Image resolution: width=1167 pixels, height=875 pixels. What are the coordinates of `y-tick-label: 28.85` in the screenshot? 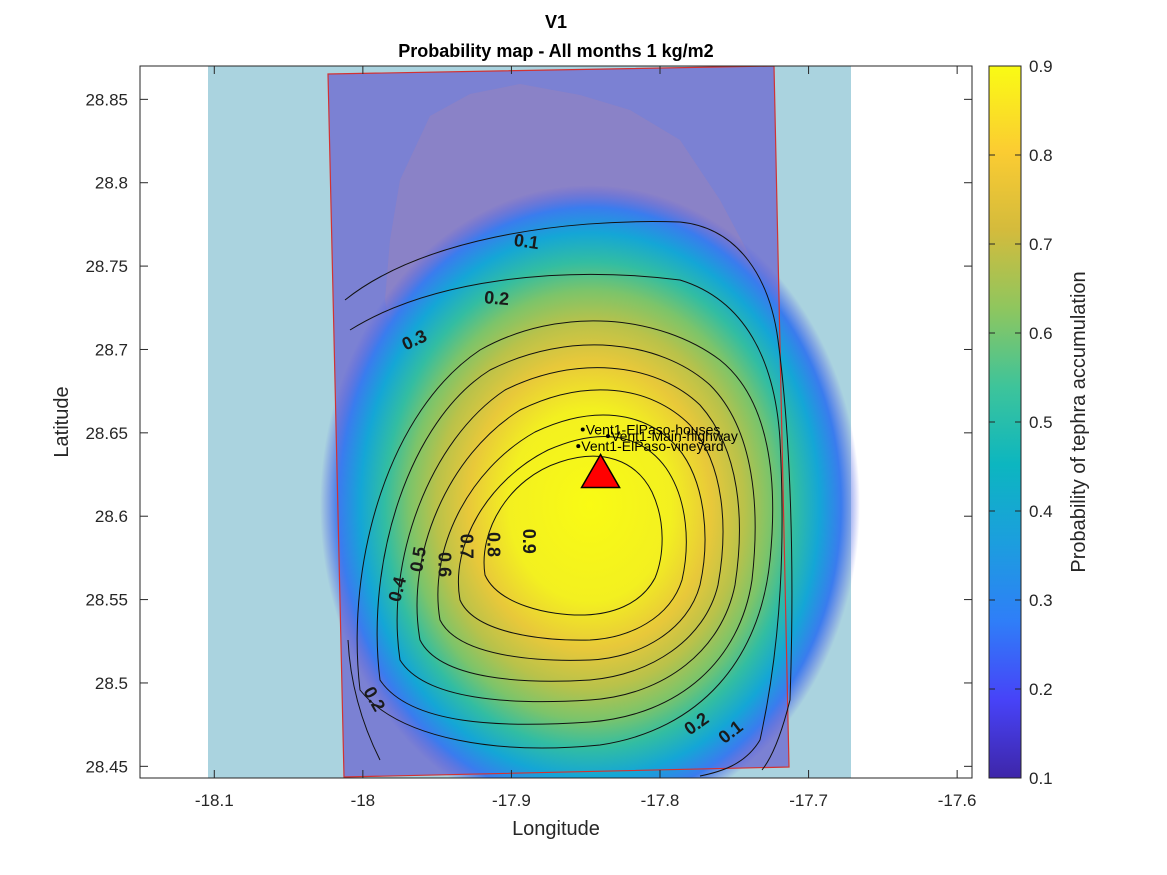 It's located at (106, 99).